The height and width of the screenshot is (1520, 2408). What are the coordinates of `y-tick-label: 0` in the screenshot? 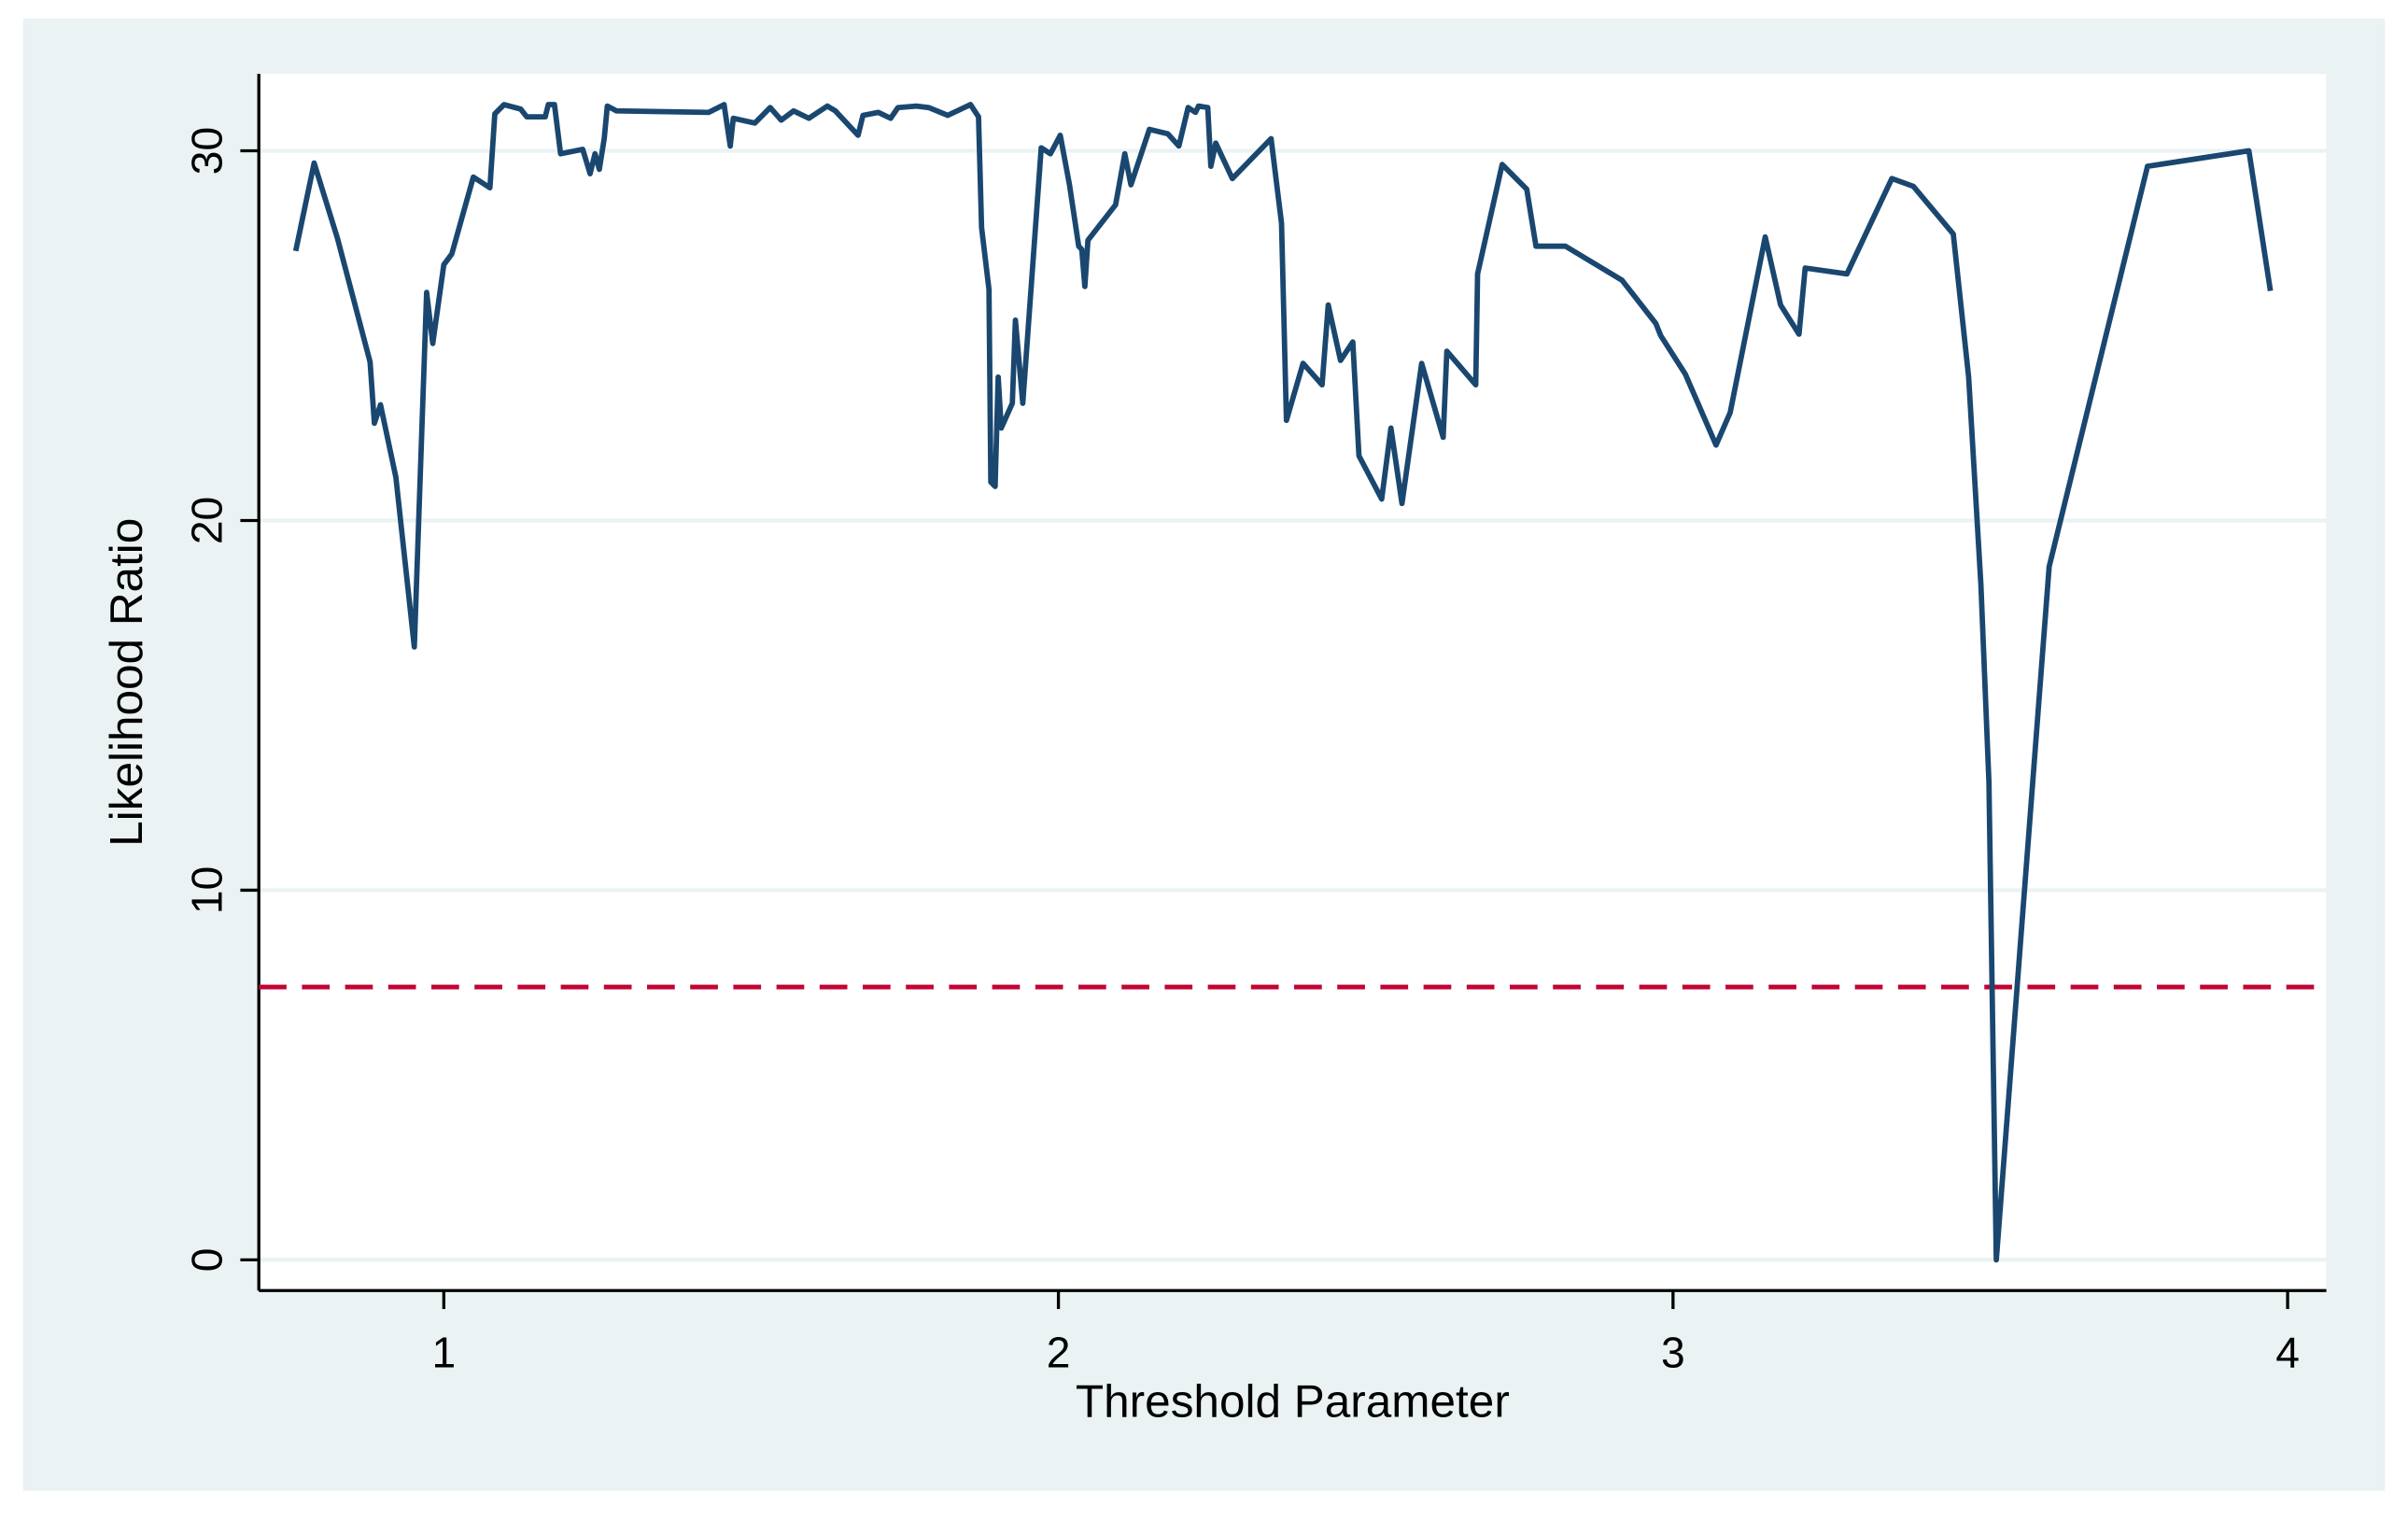 It's located at (208, 1261).